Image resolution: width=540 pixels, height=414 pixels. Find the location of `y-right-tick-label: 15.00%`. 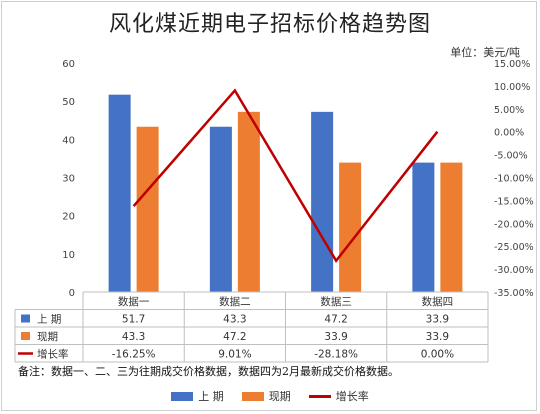

y-right-tick-label: 15.00% is located at coordinates (512, 64).